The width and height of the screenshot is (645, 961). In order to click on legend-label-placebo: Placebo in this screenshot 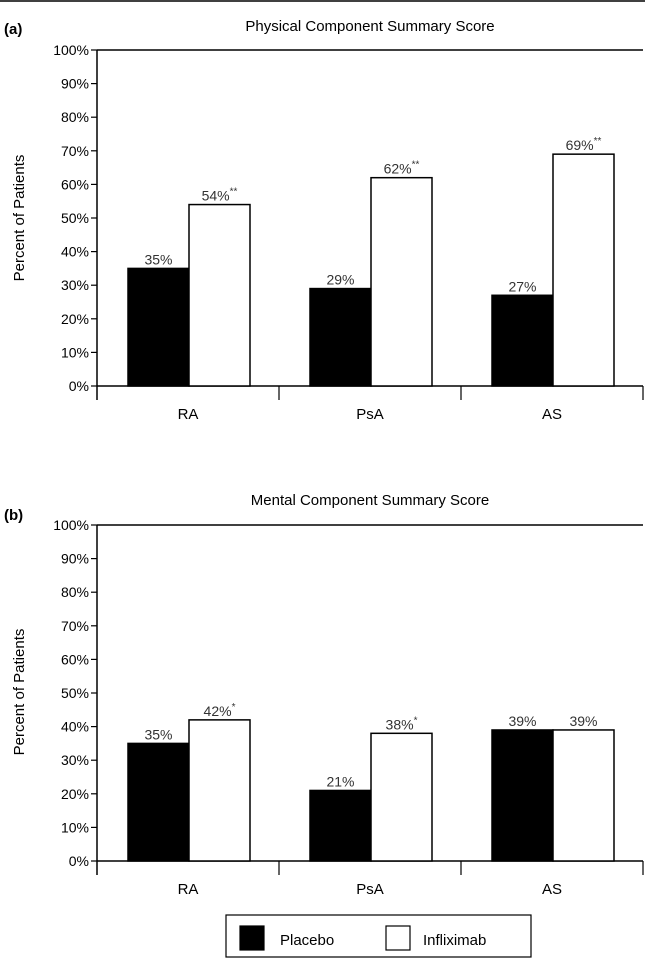, I will do `click(307, 940)`.